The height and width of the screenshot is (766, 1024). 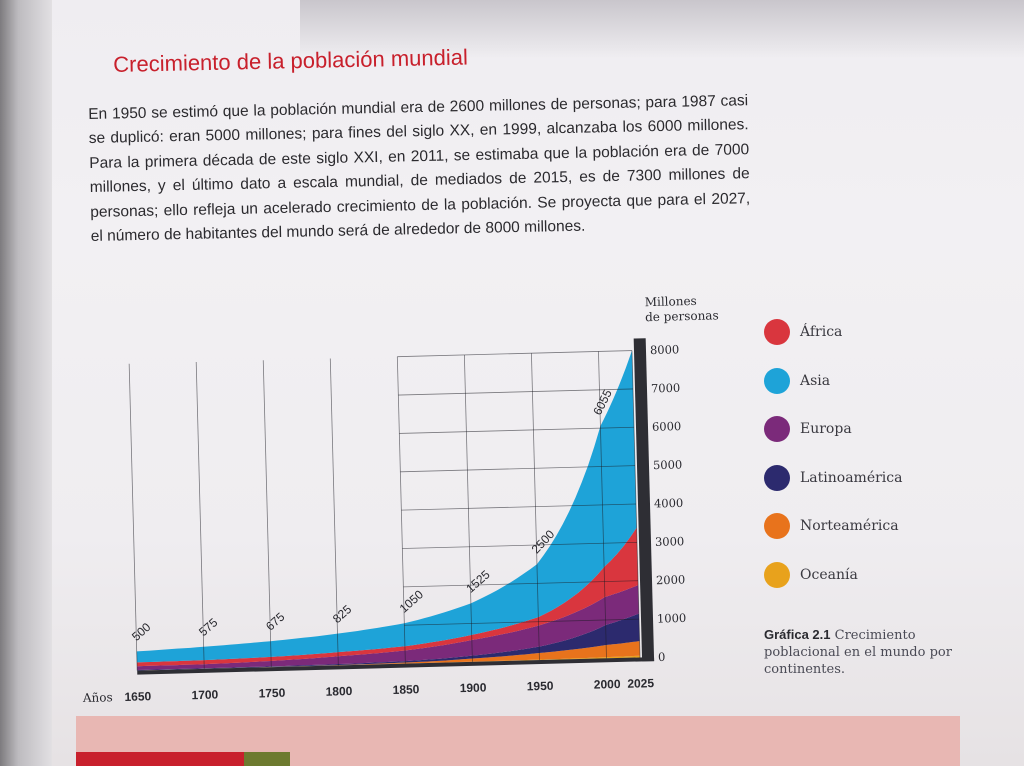 I want to click on bottom-green-tab, so click(x=267, y=759).